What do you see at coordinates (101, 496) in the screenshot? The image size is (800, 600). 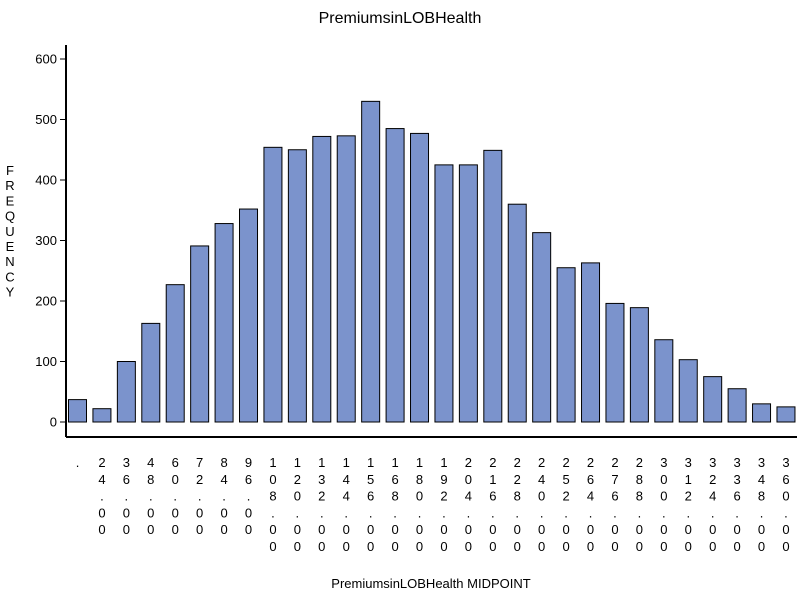 I see `x-tick-label: 24.00` at bounding box center [101, 496].